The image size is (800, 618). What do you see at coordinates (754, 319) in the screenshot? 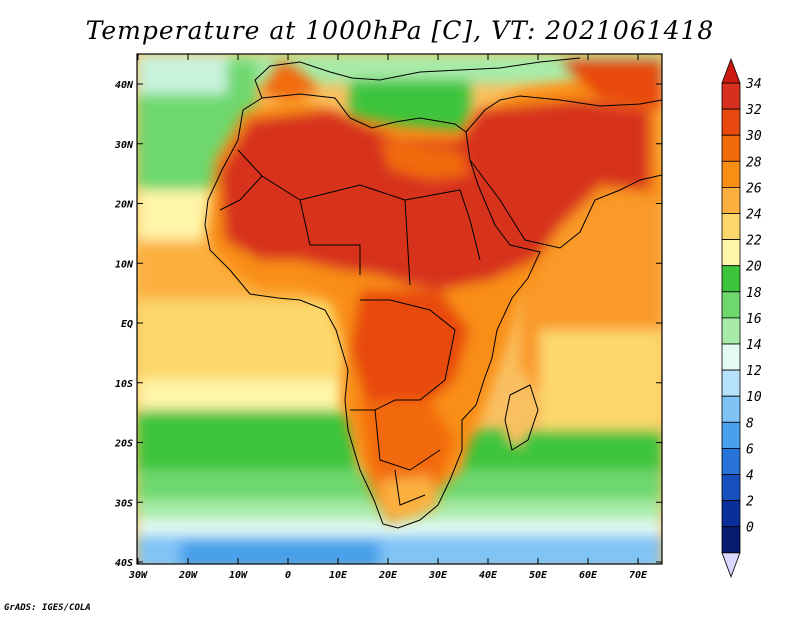
I see `colorbar-label: 16` at bounding box center [754, 319].